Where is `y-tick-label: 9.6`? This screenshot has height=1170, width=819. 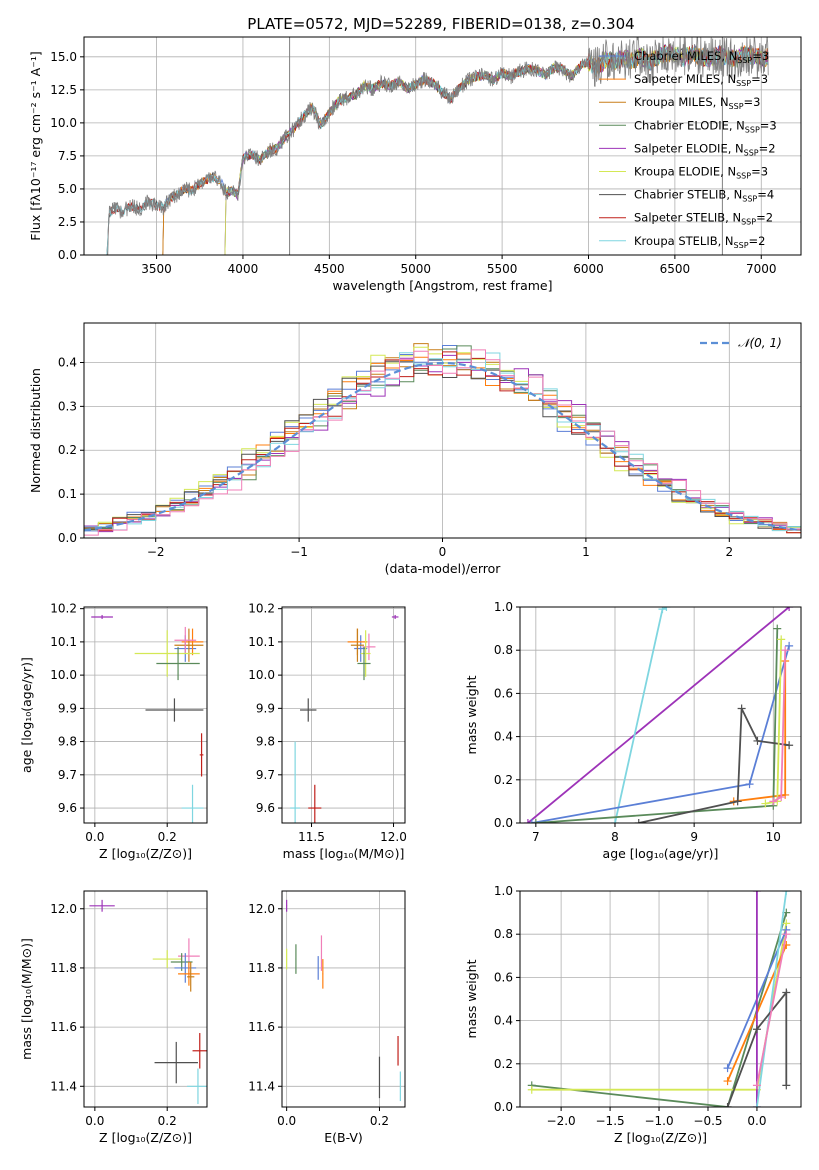
y-tick-label: 9.6 is located at coordinates (67, 808).